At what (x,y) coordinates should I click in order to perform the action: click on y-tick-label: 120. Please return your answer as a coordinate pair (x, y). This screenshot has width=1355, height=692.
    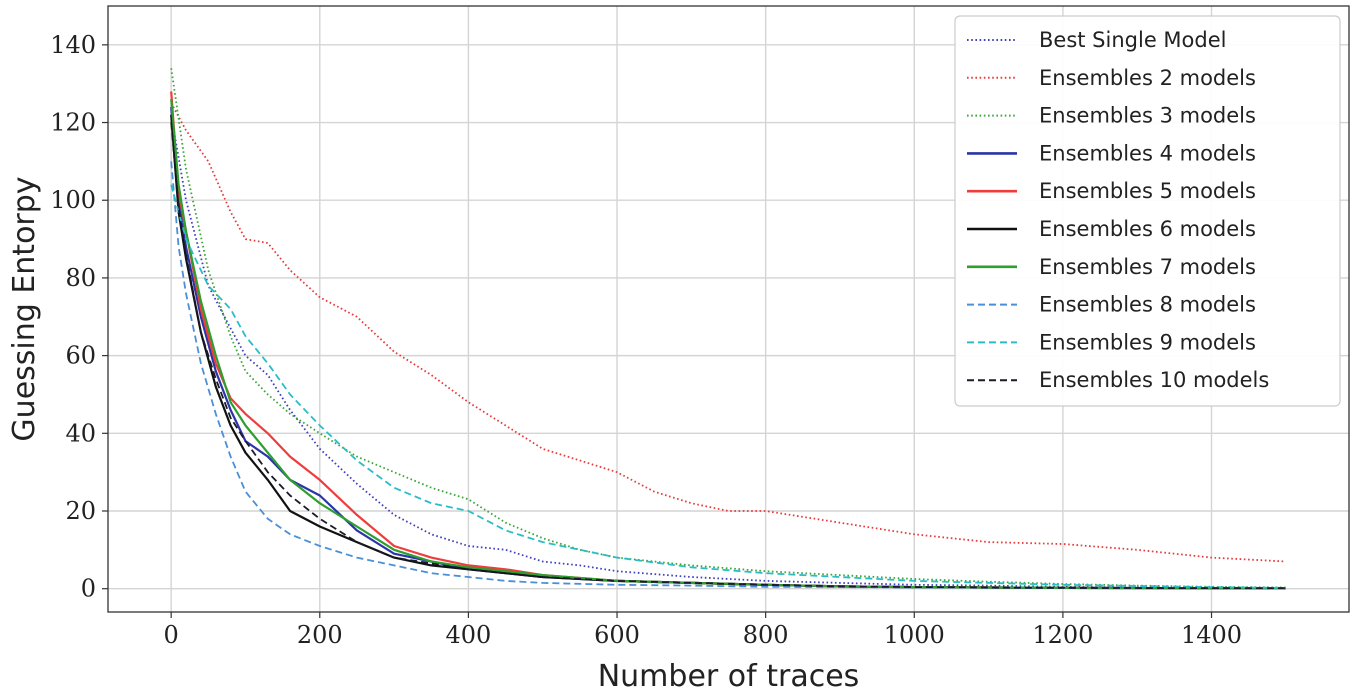
    Looking at the image, I should click on (73, 123).